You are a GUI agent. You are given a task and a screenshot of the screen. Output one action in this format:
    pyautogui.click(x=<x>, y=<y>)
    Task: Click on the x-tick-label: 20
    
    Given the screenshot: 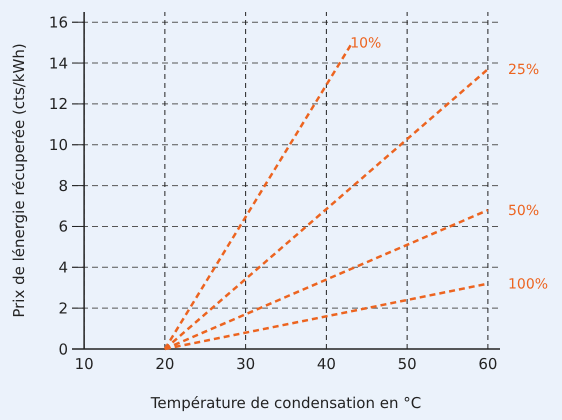 What is the action you would take?
    pyautogui.click(x=164, y=364)
    